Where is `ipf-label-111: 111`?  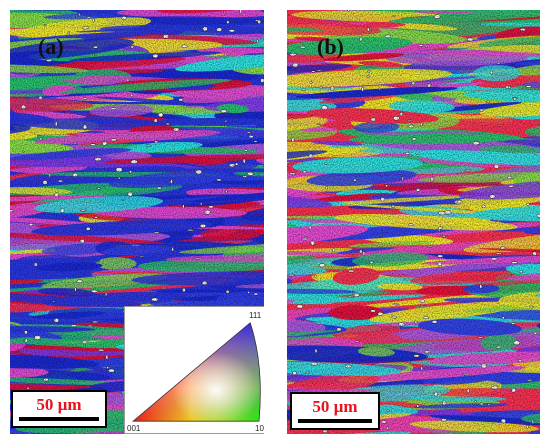
ipf-label-111: 111 is located at coordinates (255, 315).